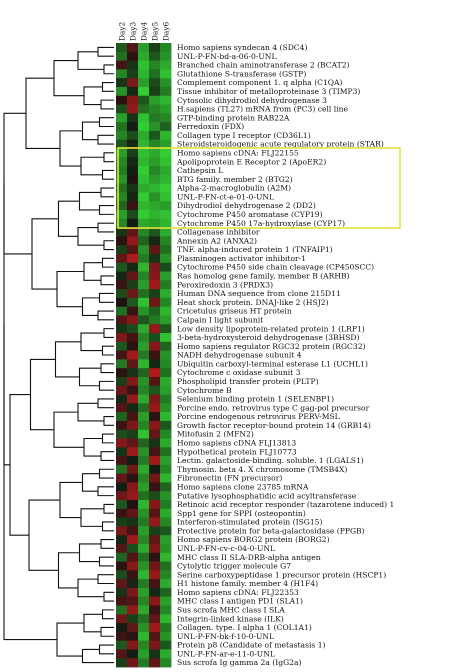 Image resolution: width=474 pixels, height=672 pixels. Describe the element at coordinates (230, 618) in the screenshot. I see `gene-label: Integrin-linked kinase (ILK)` at that location.